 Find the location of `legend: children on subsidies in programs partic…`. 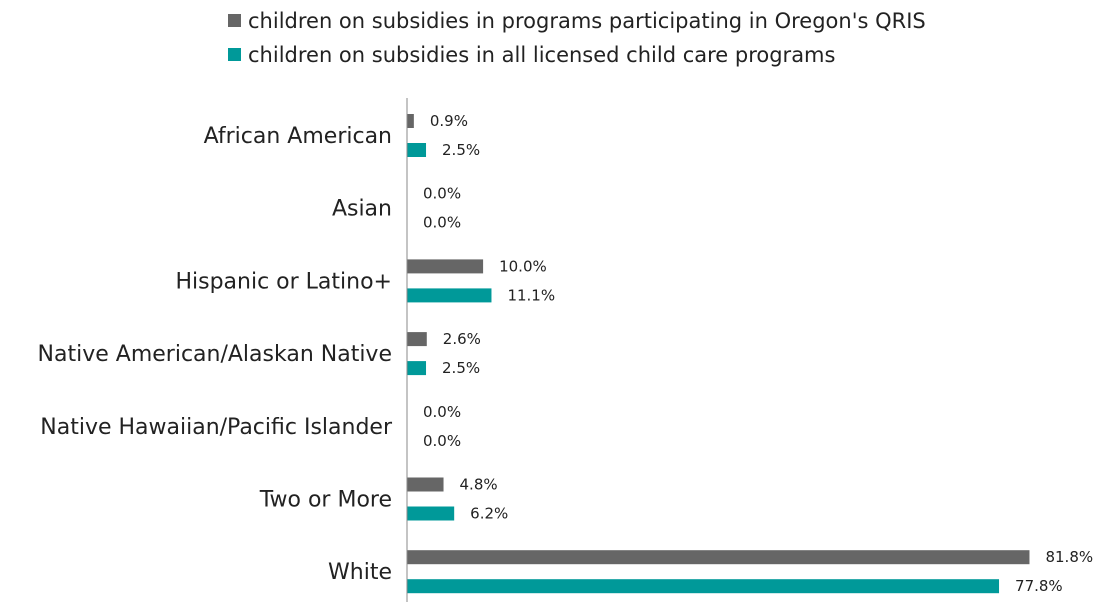

legend: children on subsidies in programs partic… is located at coordinates (577, 38).